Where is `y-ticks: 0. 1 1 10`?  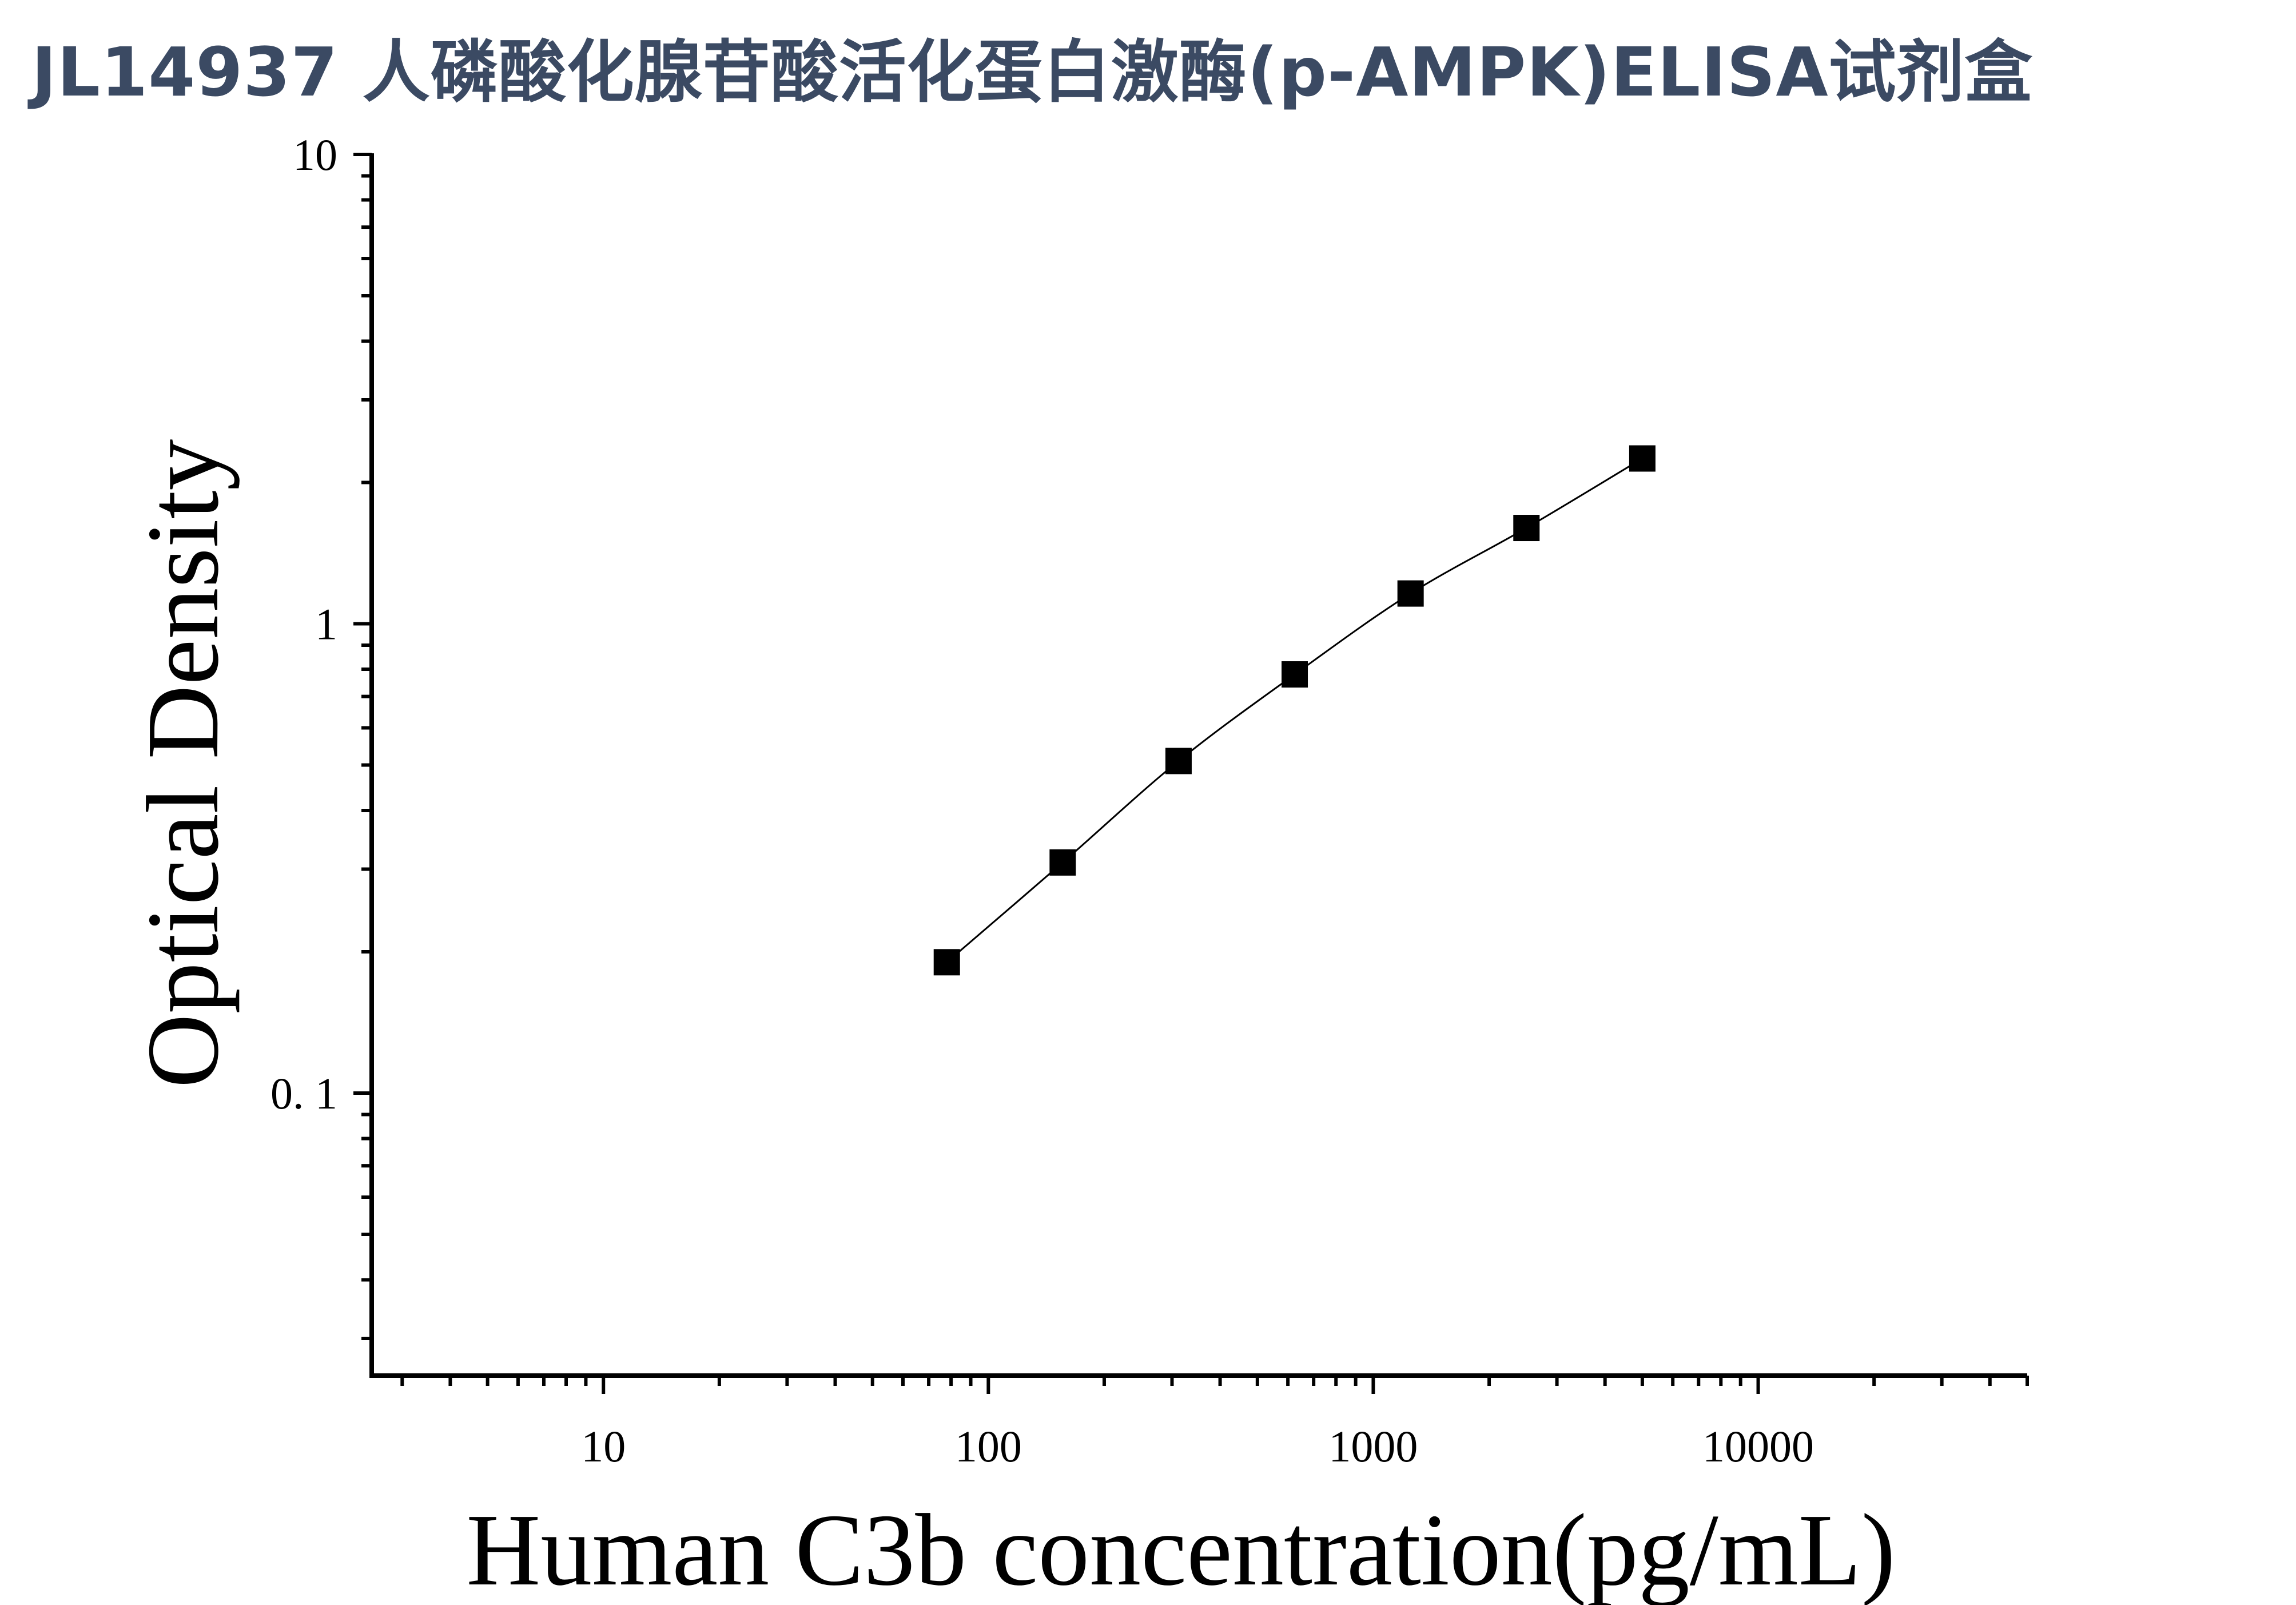
y-ticks: 0. 1 1 10 is located at coordinates (321, 735).